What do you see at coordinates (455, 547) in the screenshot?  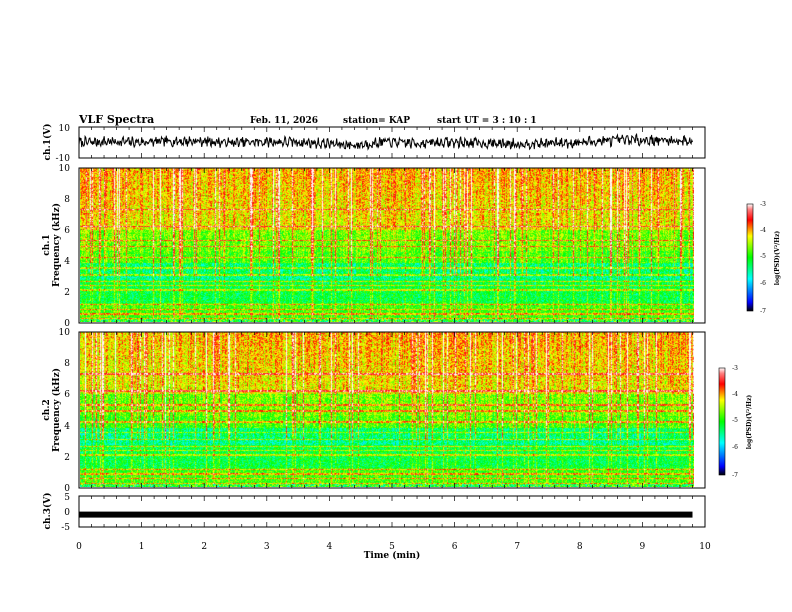 I see `xtick-6: 6` at bounding box center [455, 547].